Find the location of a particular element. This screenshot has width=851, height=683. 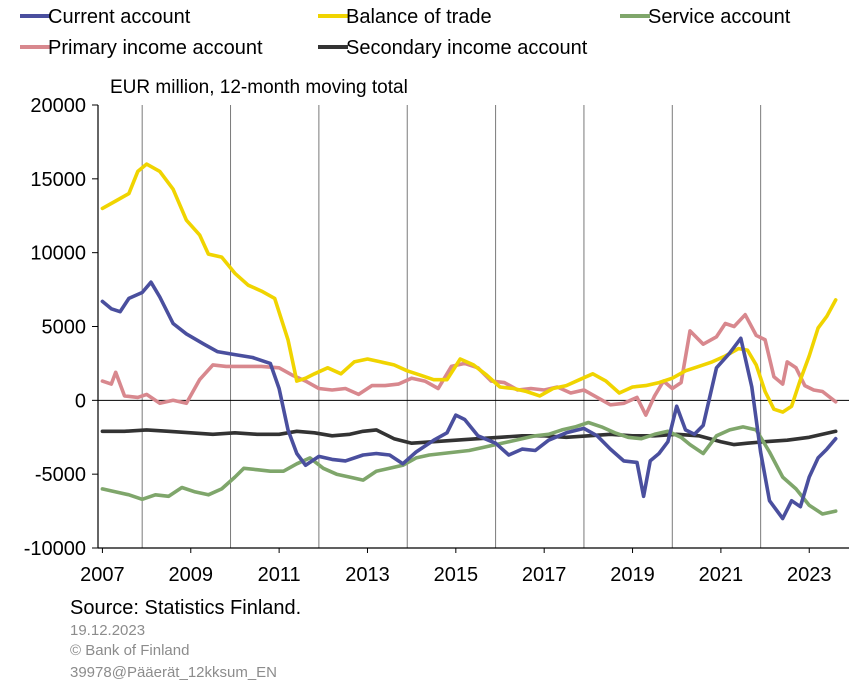

x-tick-label: 2011 is located at coordinates (279, 575).